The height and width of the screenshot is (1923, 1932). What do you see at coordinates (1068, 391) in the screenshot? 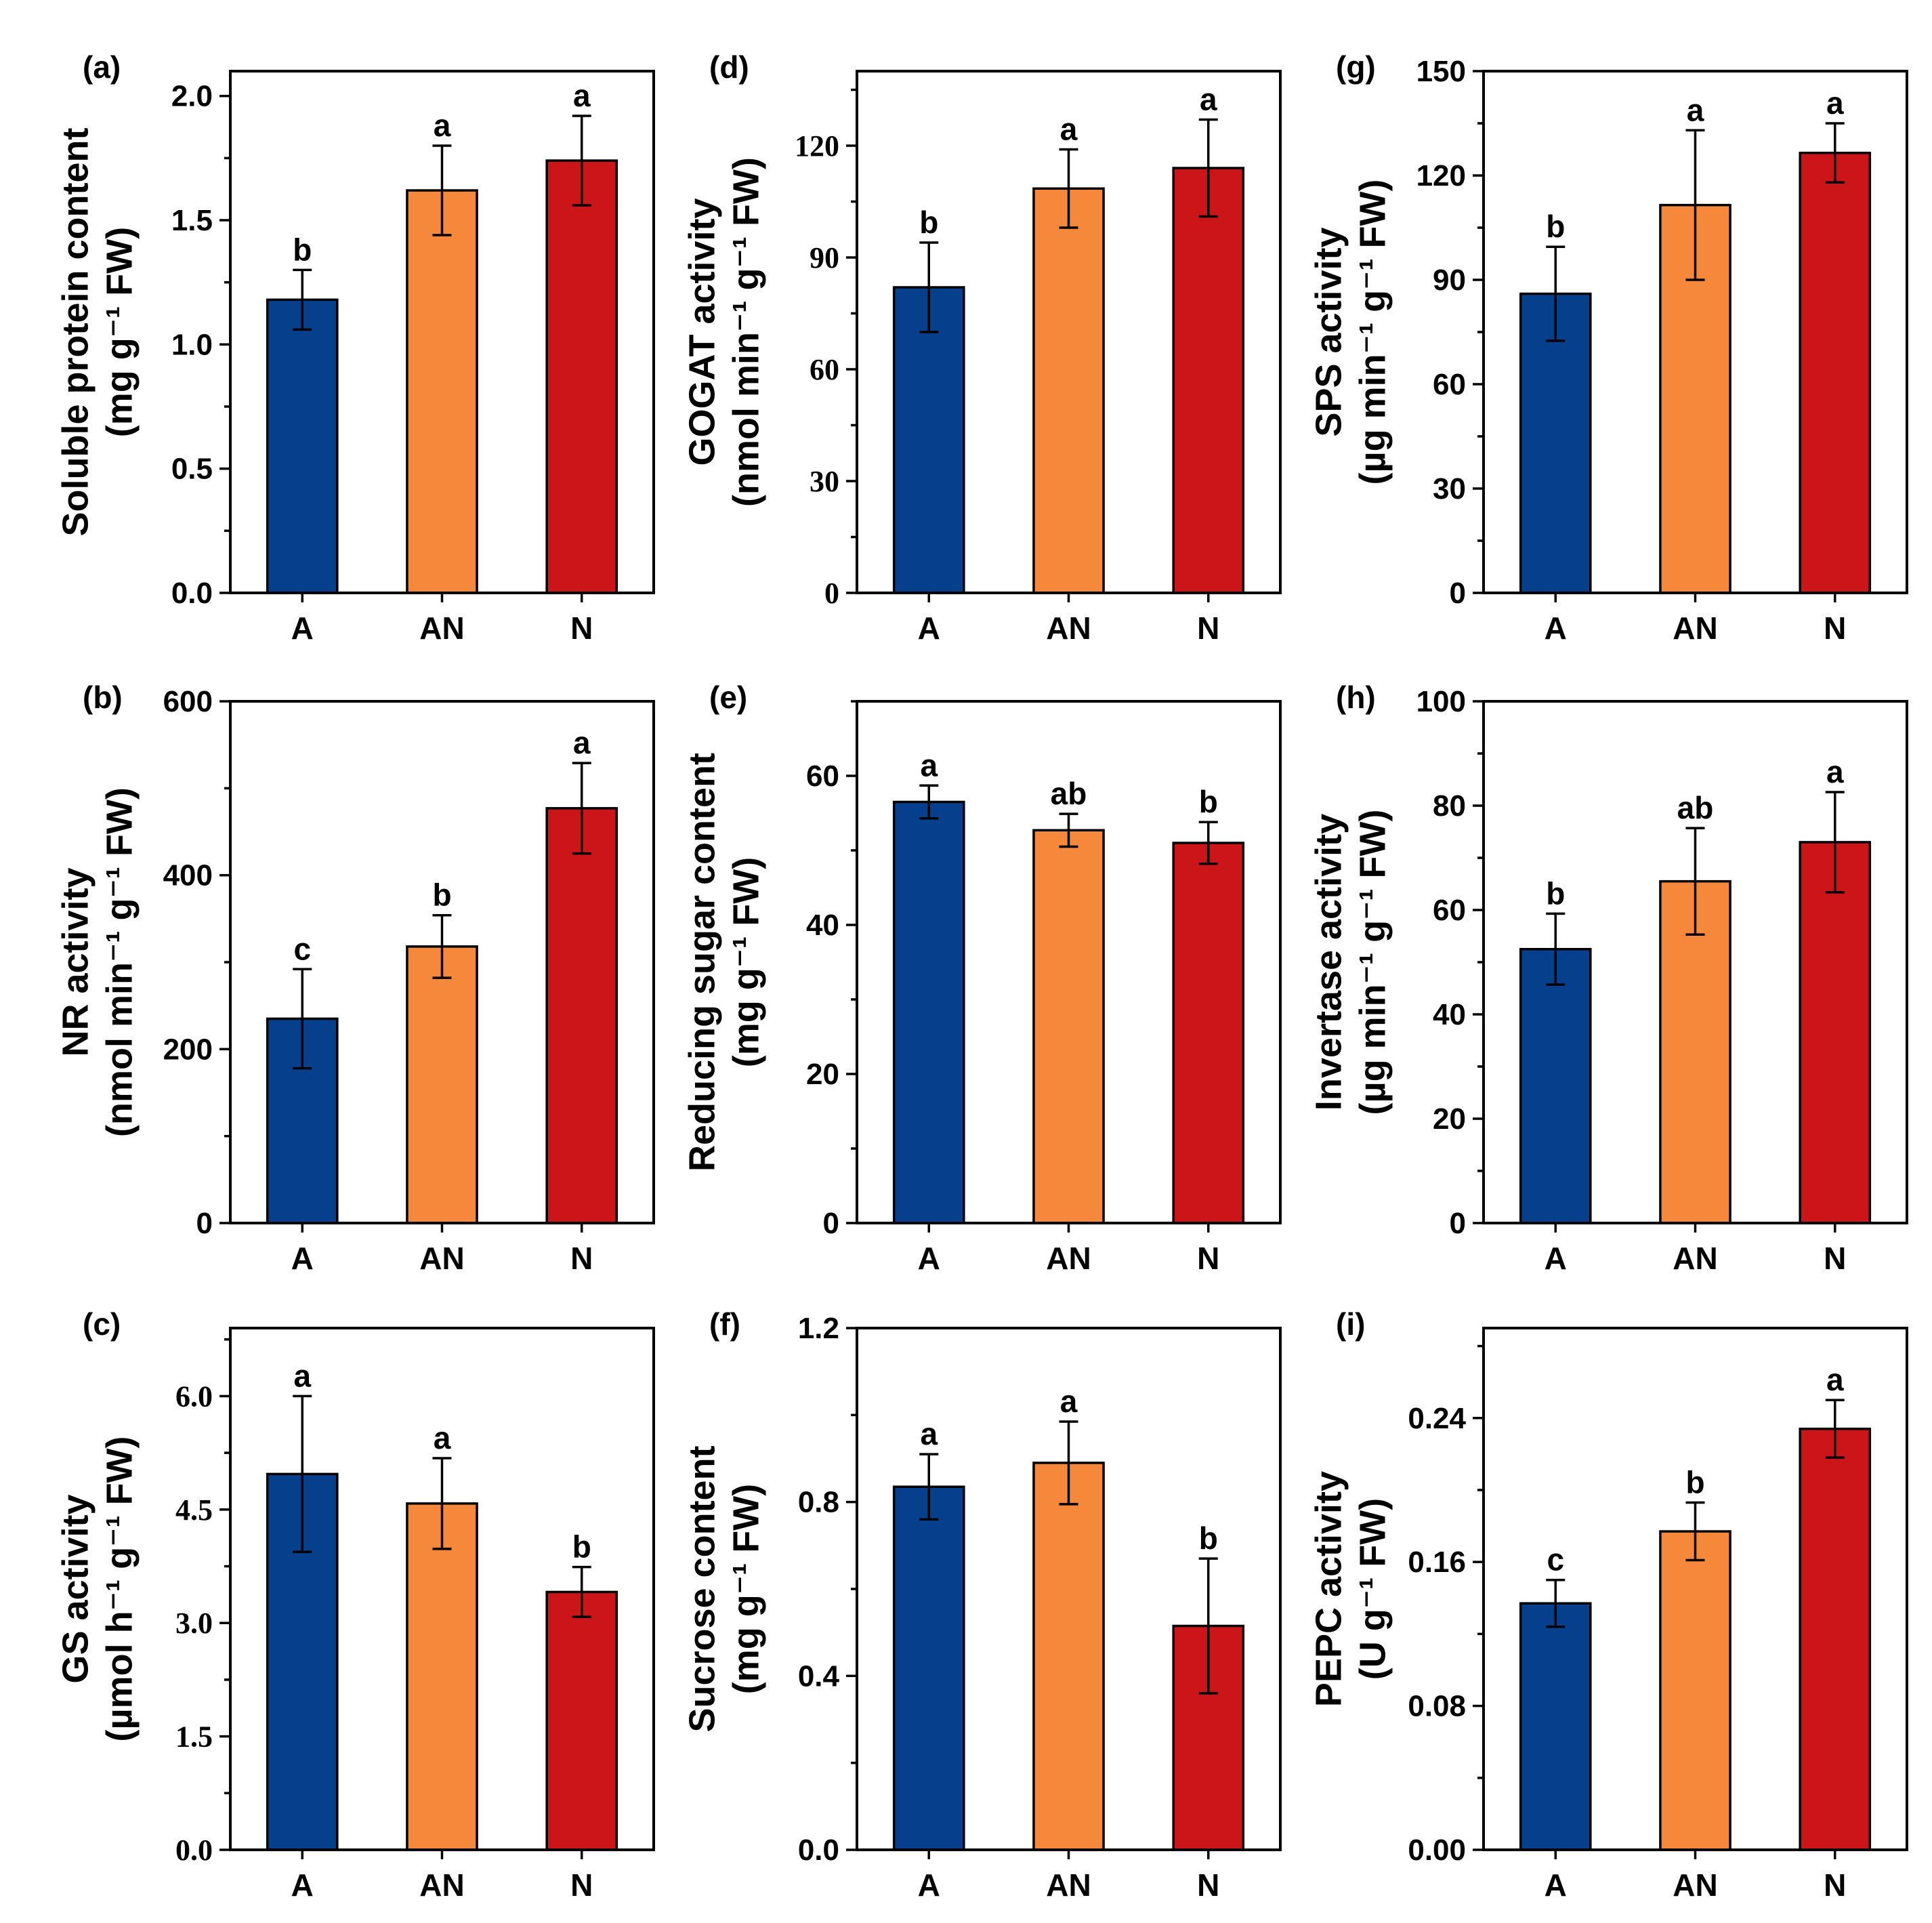
I see `bar-d-an` at bounding box center [1068, 391].